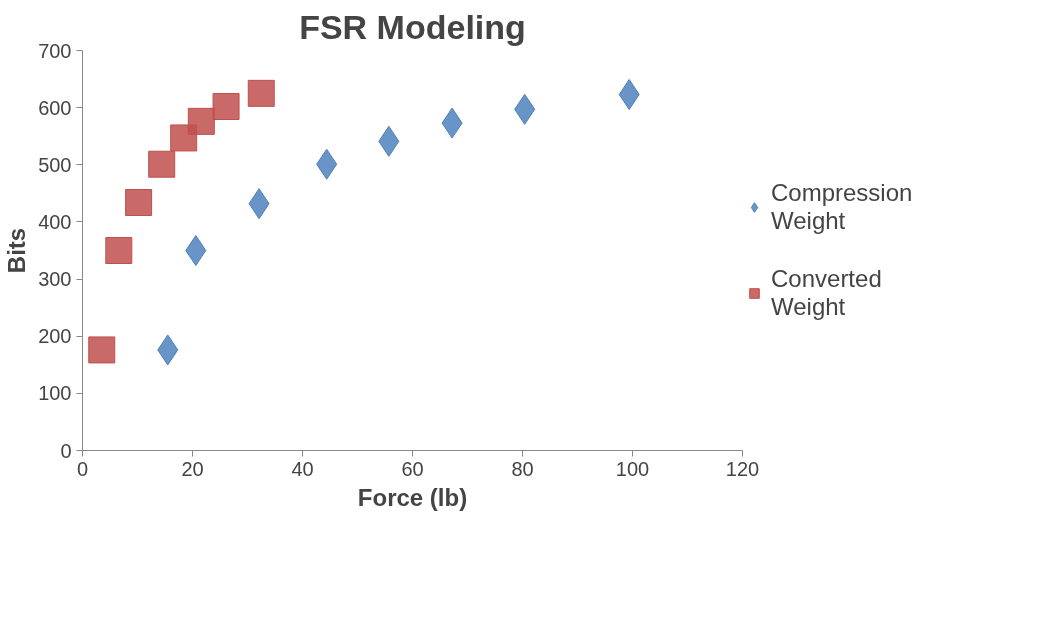 This screenshot has width=1045, height=633. I want to click on x-tick-label: 0, so click(82, 468).